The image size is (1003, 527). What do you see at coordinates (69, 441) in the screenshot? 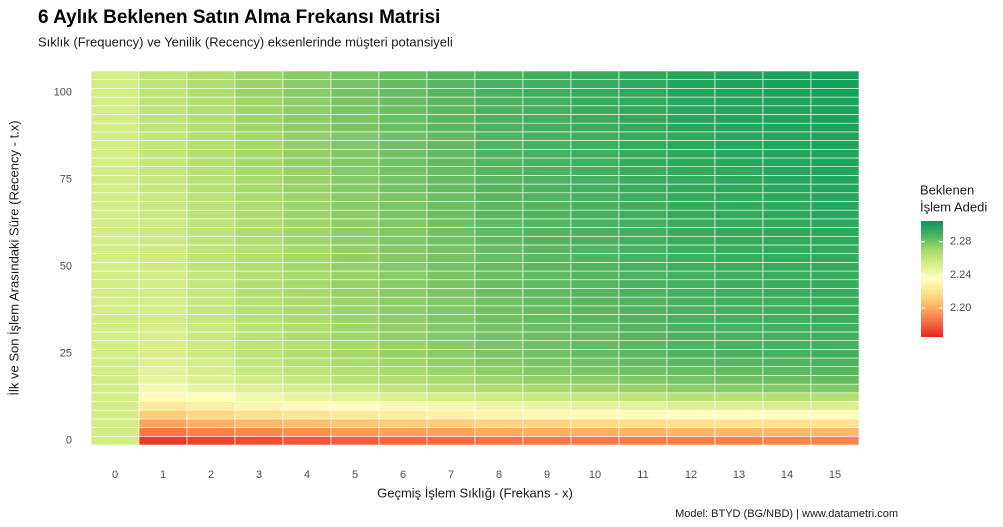
I see `y-tick-label: 0` at bounding box center [69, 441].